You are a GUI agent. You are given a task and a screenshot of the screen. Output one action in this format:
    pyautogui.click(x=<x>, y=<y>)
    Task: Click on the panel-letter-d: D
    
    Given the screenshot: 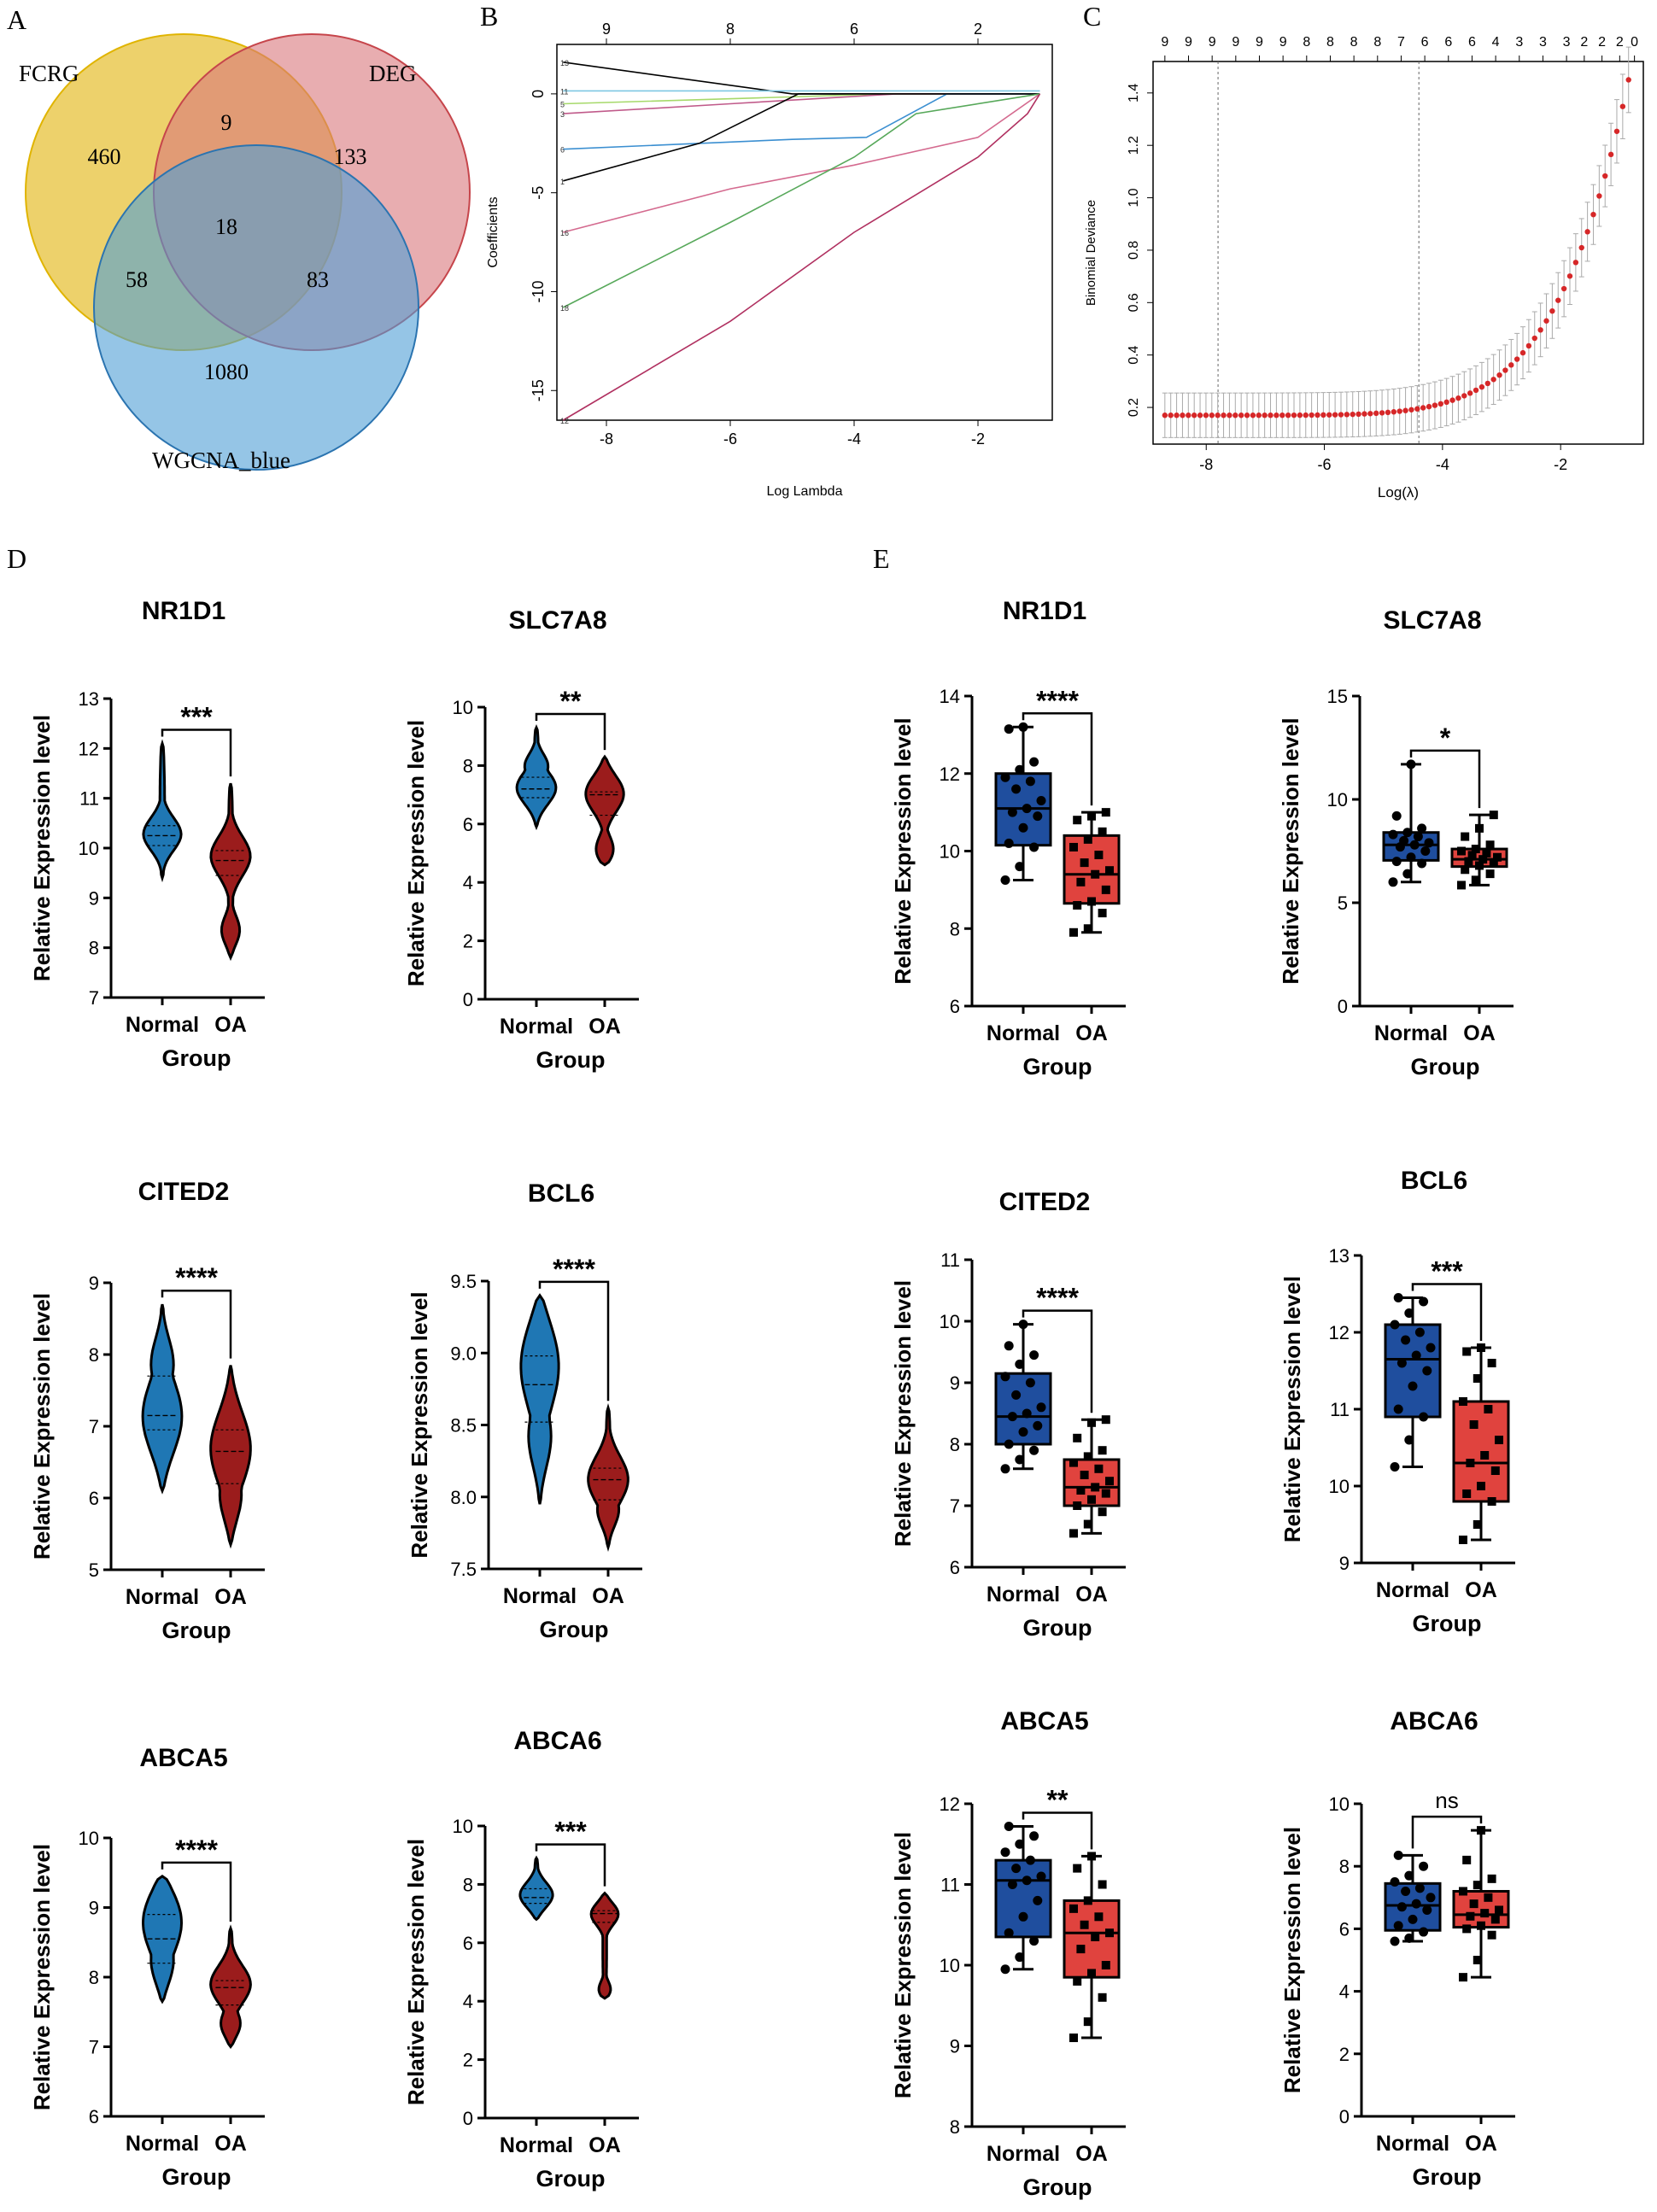 What is the action you would take?
    pyautogui.click(x=16, y=558)
    